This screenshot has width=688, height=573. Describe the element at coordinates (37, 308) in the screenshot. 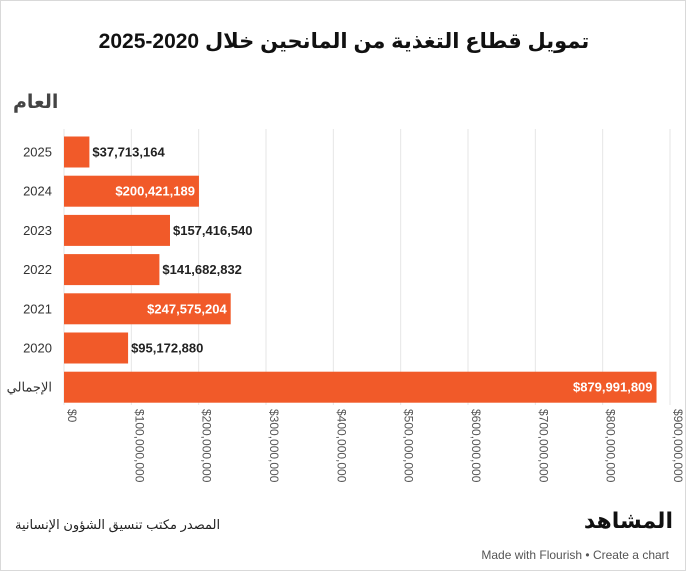

I see `category-label: 2021` at that location.